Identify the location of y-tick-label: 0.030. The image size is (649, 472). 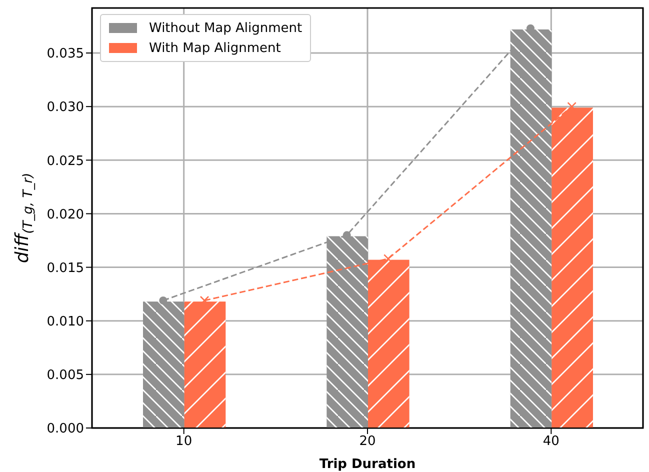
(65, 108).